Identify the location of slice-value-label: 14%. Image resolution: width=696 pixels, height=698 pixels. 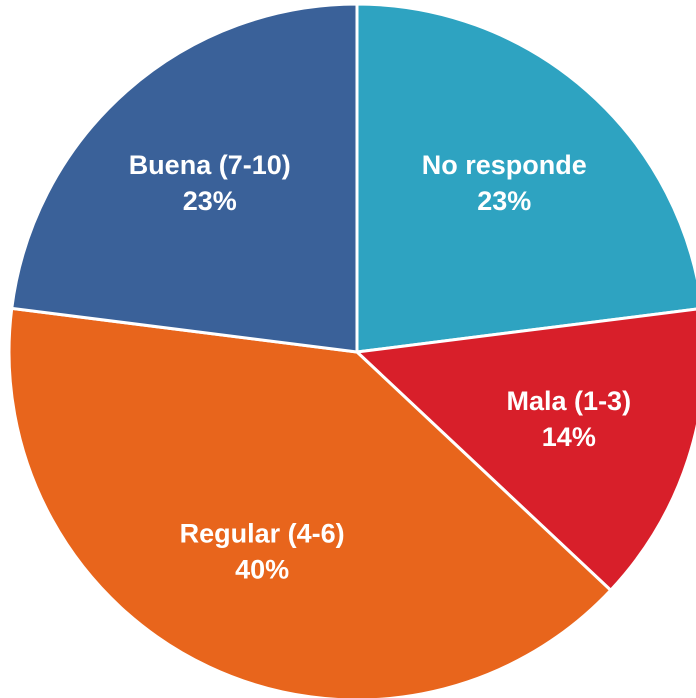
(569, 437).